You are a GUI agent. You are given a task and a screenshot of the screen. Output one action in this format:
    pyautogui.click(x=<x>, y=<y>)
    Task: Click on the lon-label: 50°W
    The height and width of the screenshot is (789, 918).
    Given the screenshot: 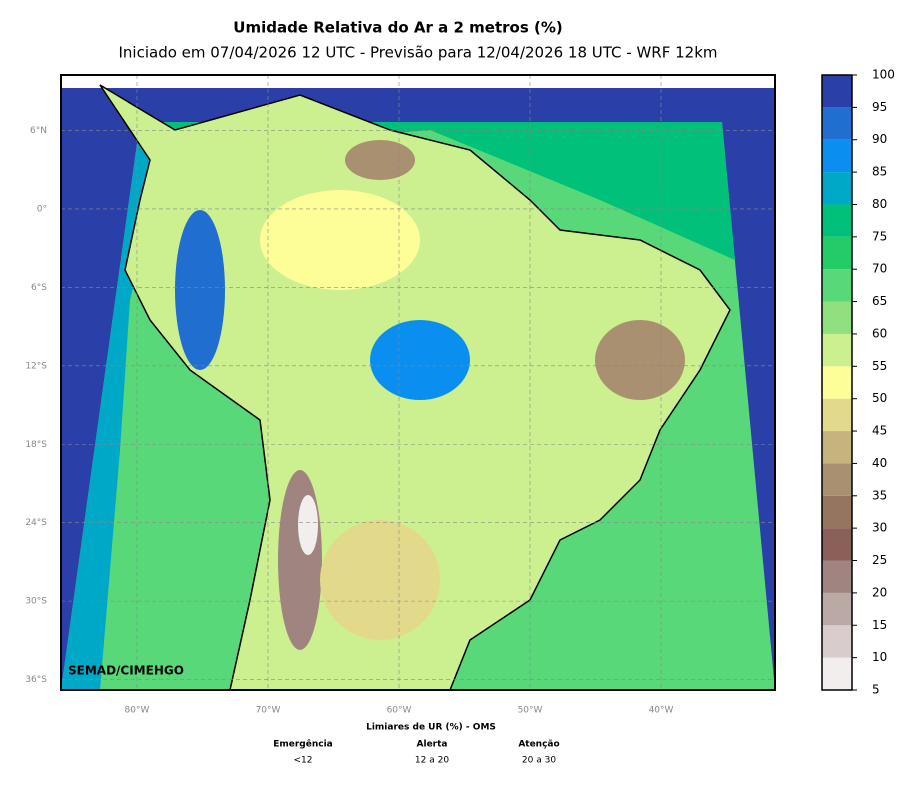 What is the action you would take?
    pyautogui.click(x=530, y=711)
    